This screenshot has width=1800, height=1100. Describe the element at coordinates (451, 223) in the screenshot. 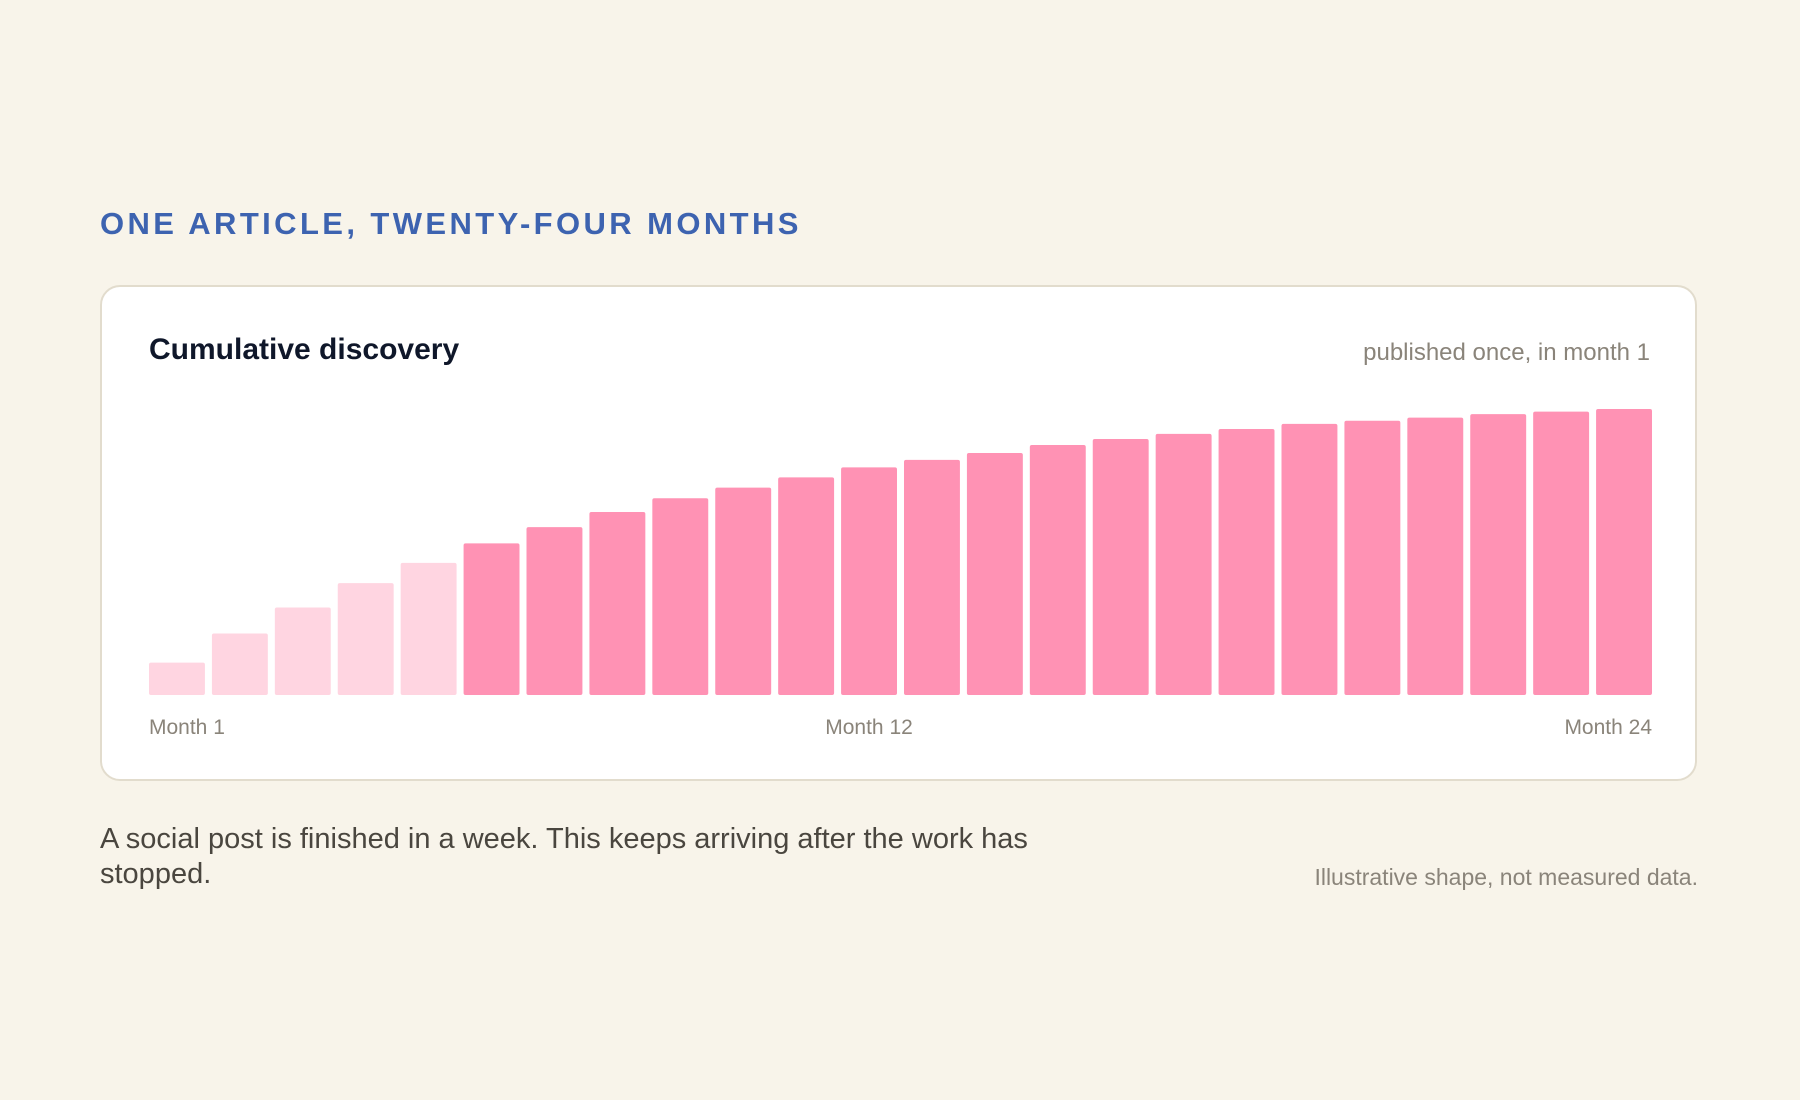

I see `eyebrow-heading: ONE ARTICLE, TWENTY-FOUR MONTHS` at that location.